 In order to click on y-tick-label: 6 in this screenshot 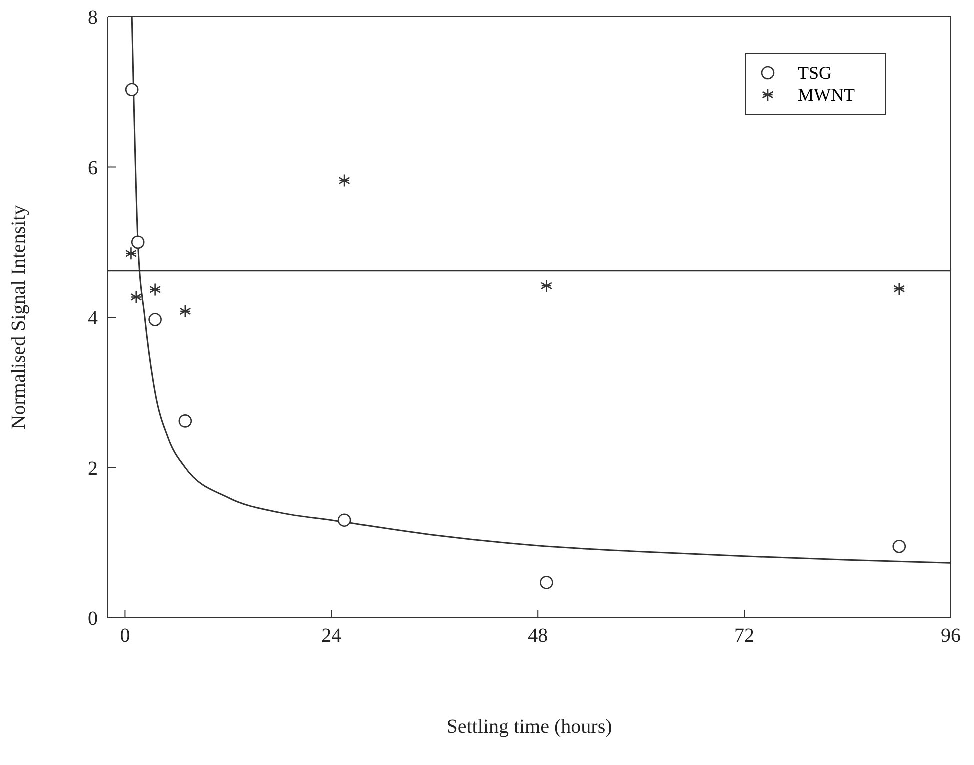, I will do `click(93, 168)`.